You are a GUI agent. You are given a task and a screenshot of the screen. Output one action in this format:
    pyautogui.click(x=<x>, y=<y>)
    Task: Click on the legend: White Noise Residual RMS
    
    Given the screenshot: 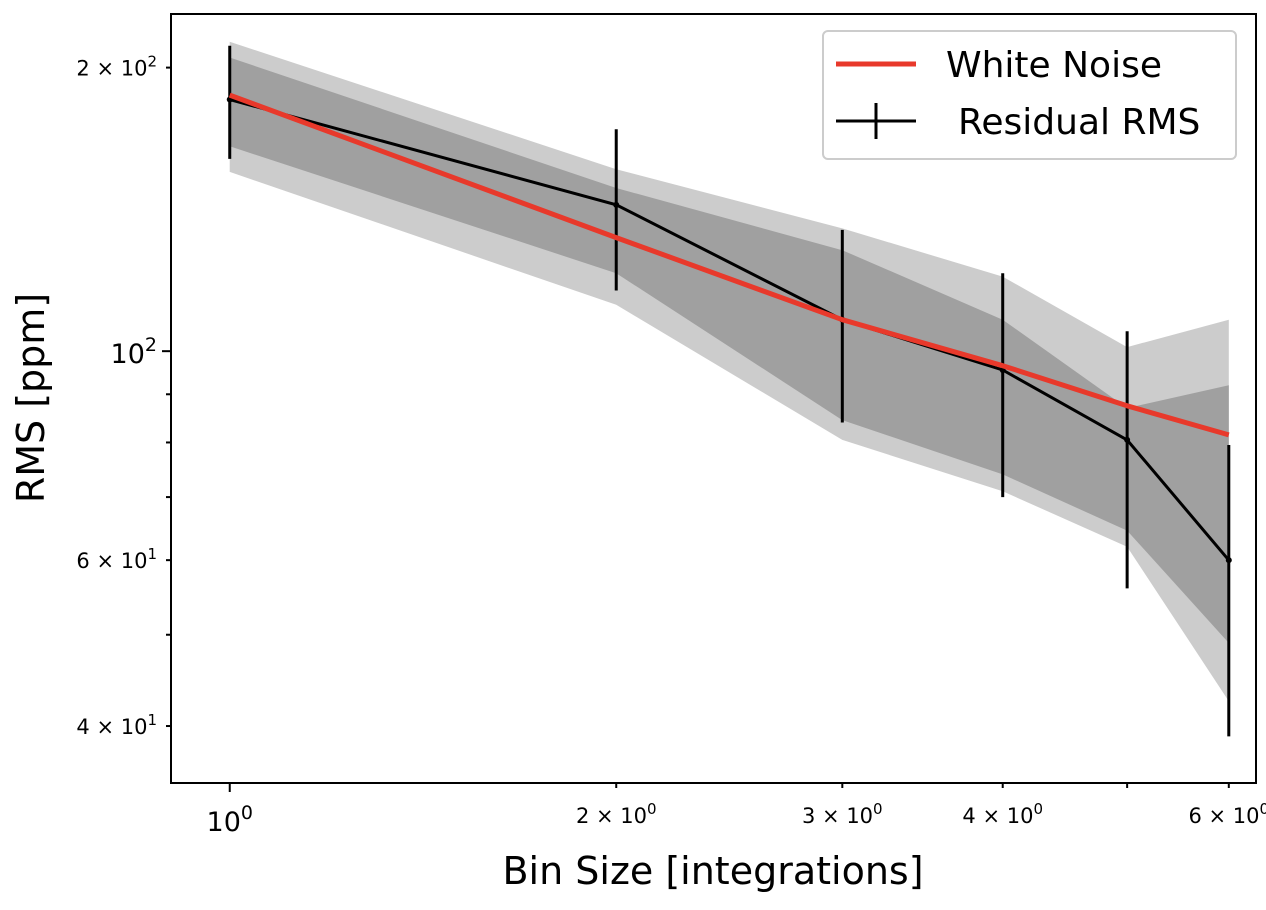 What is the action you would take?
    pyautogui.click(x=1029, y=95)
    